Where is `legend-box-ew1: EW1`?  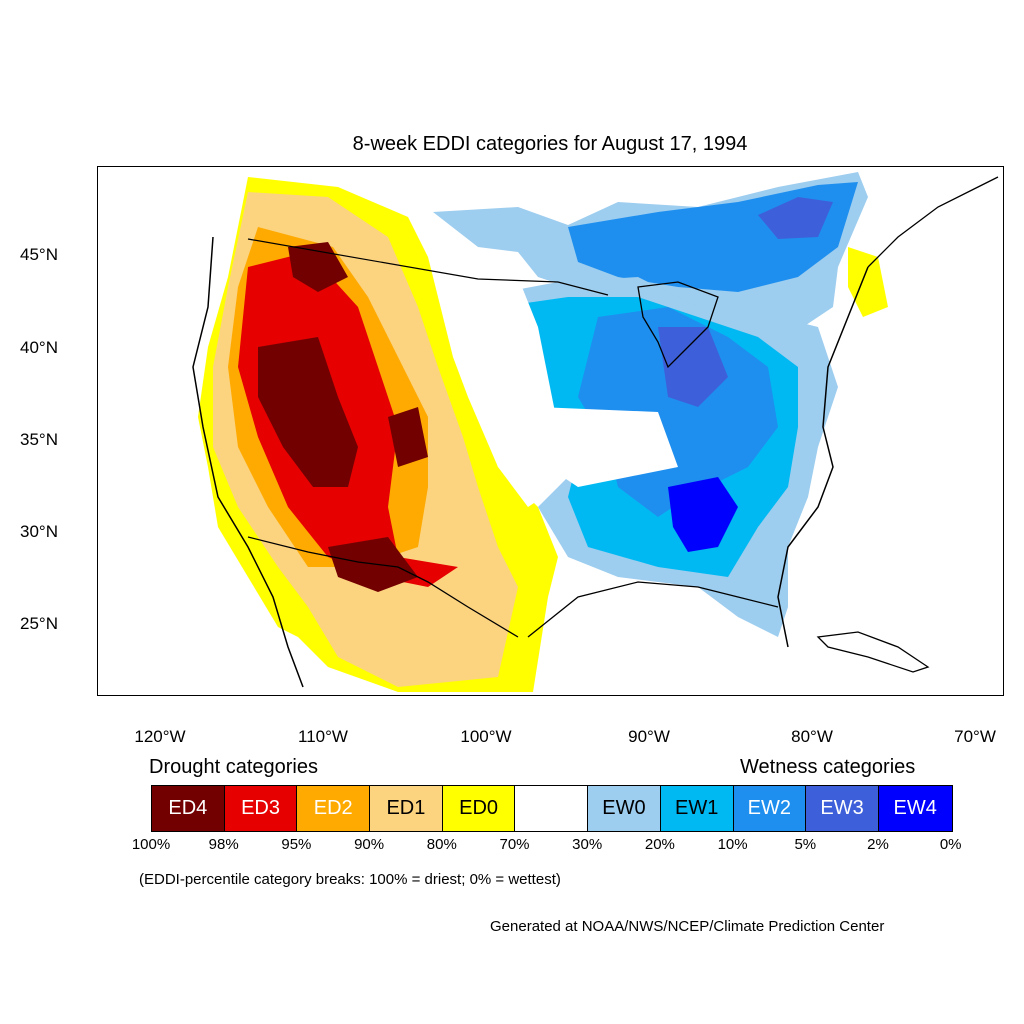
legend-box-ew1: EW1 is located at coordinates (697, 808).